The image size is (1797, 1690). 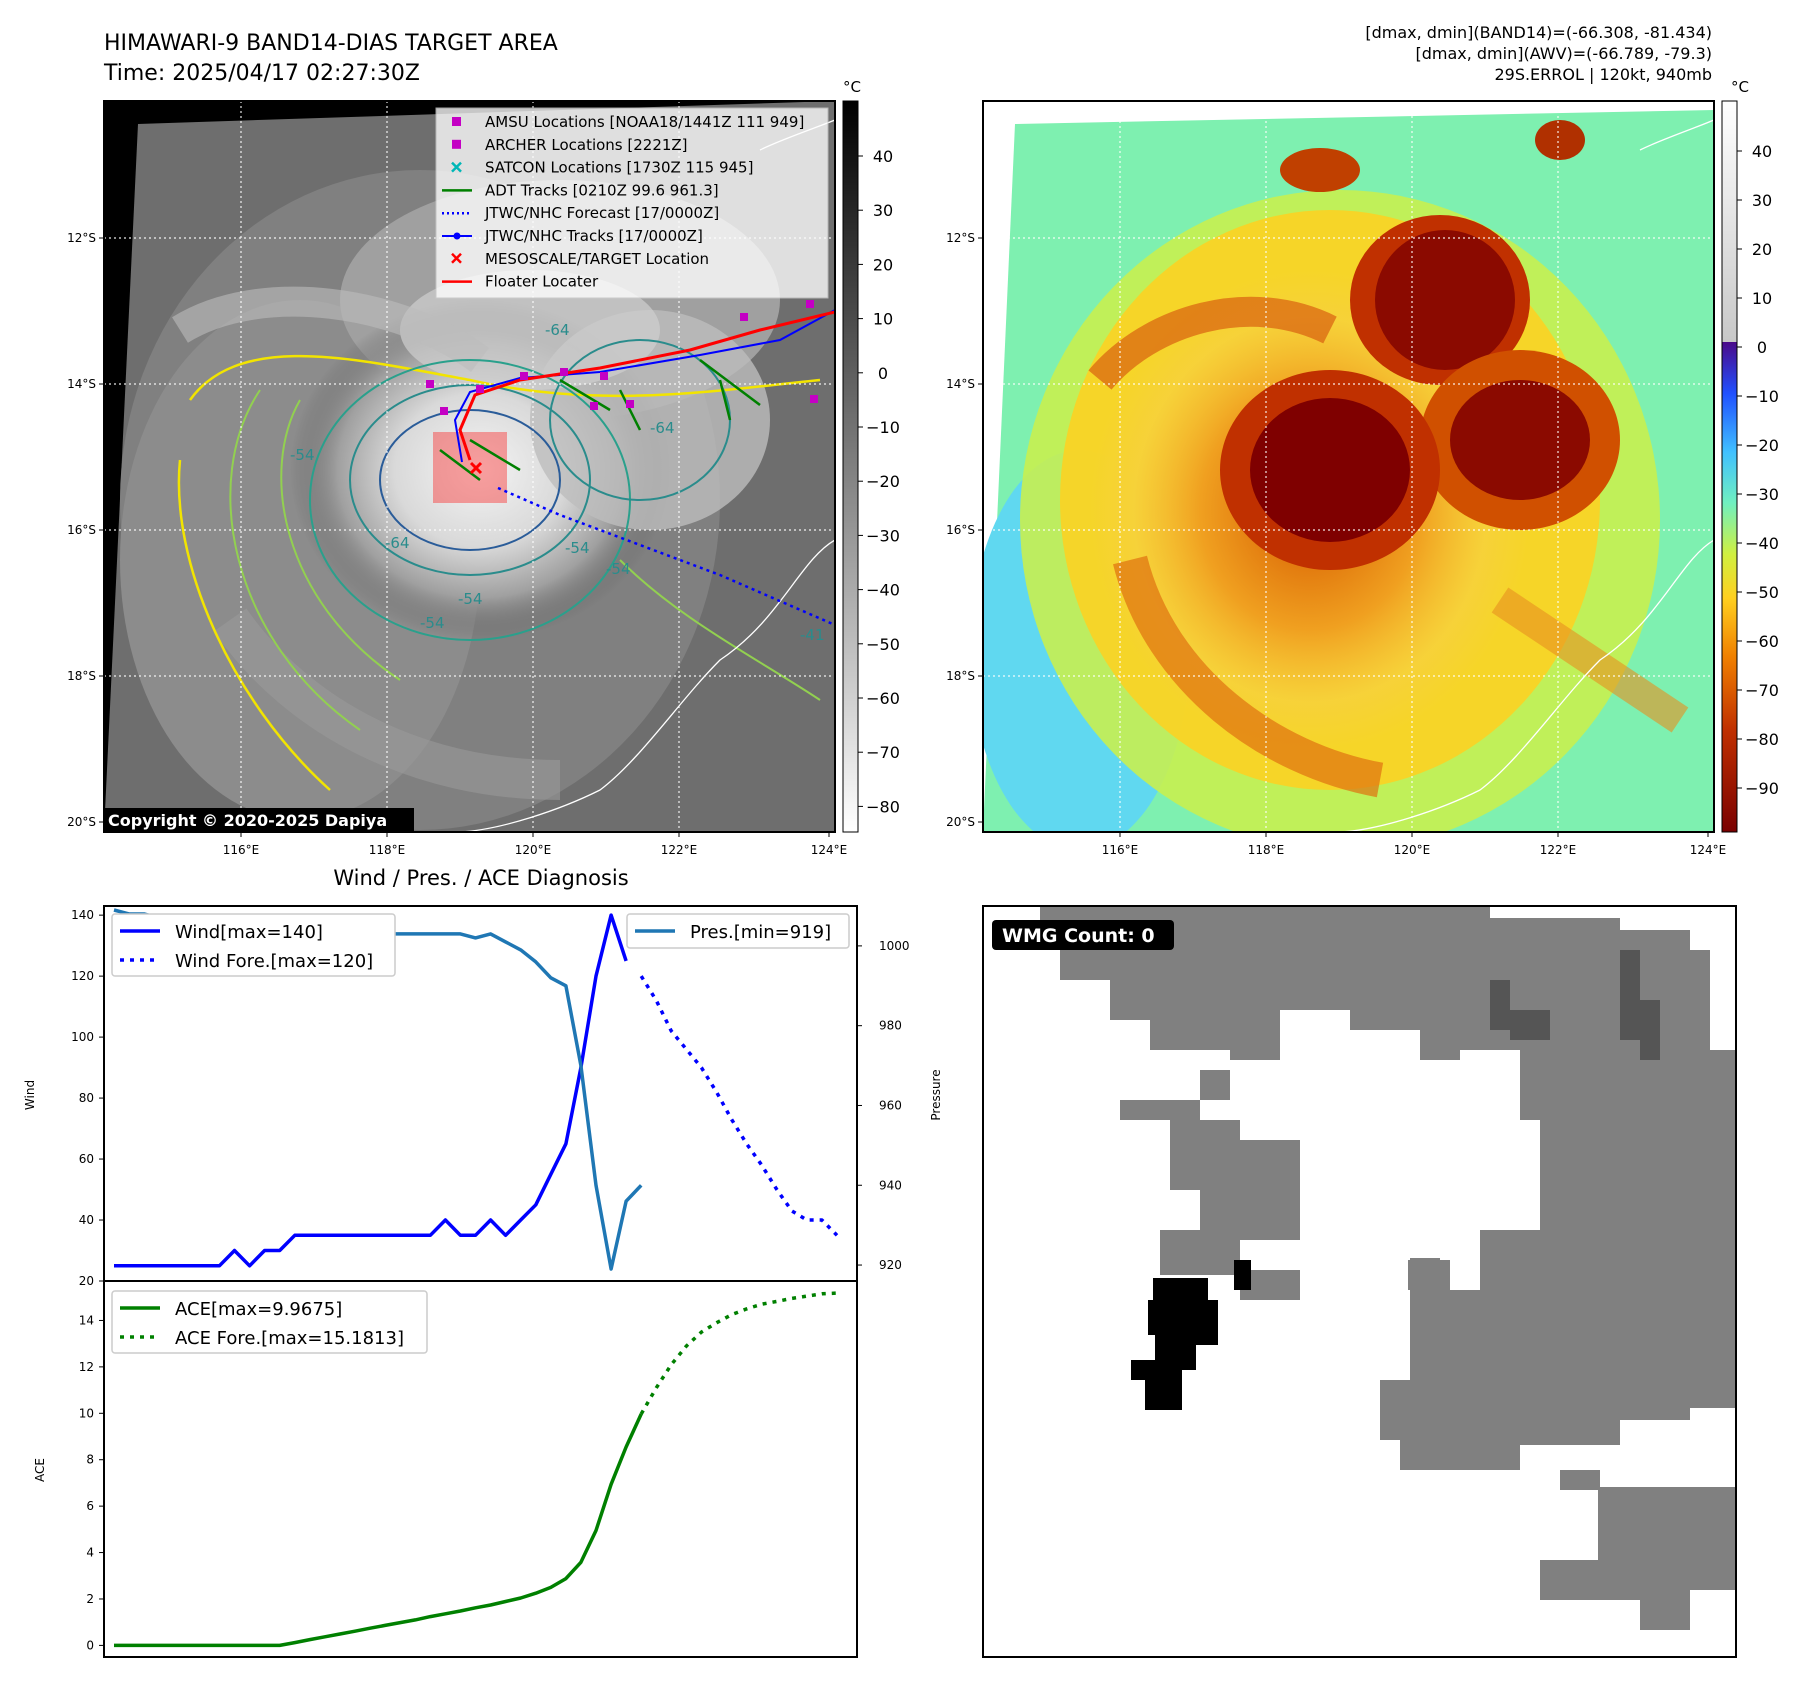 I want to click on y-tick-label: 2, so click(x=90, y=1599).